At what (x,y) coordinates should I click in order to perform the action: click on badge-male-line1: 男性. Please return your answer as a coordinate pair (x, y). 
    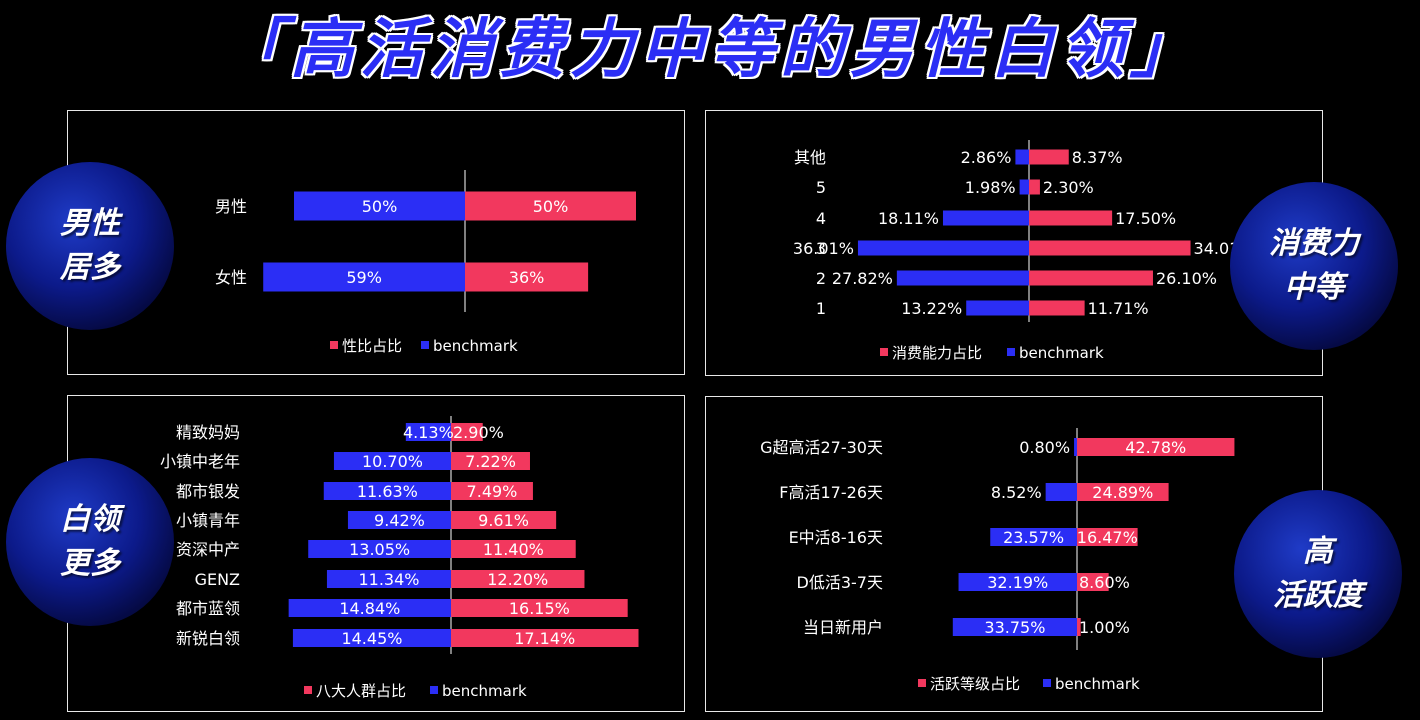
    Looking at the image, I should click on (90, 223).